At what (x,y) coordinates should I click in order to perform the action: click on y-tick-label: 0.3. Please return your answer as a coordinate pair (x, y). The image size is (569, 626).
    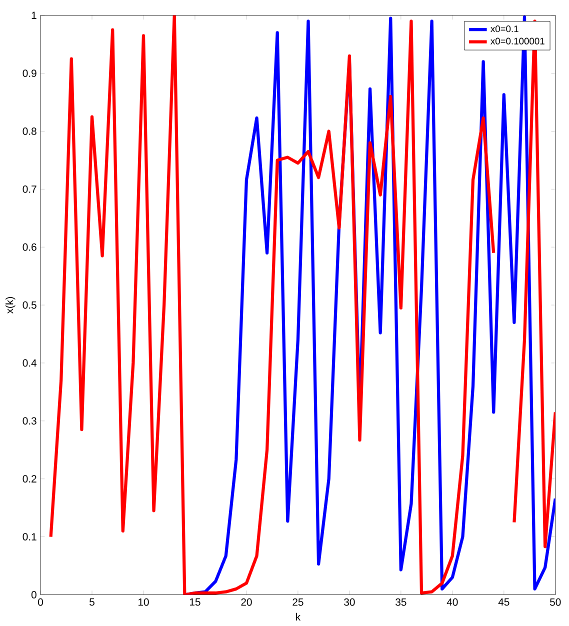
    Looking at the image, I should click on (29, 421).